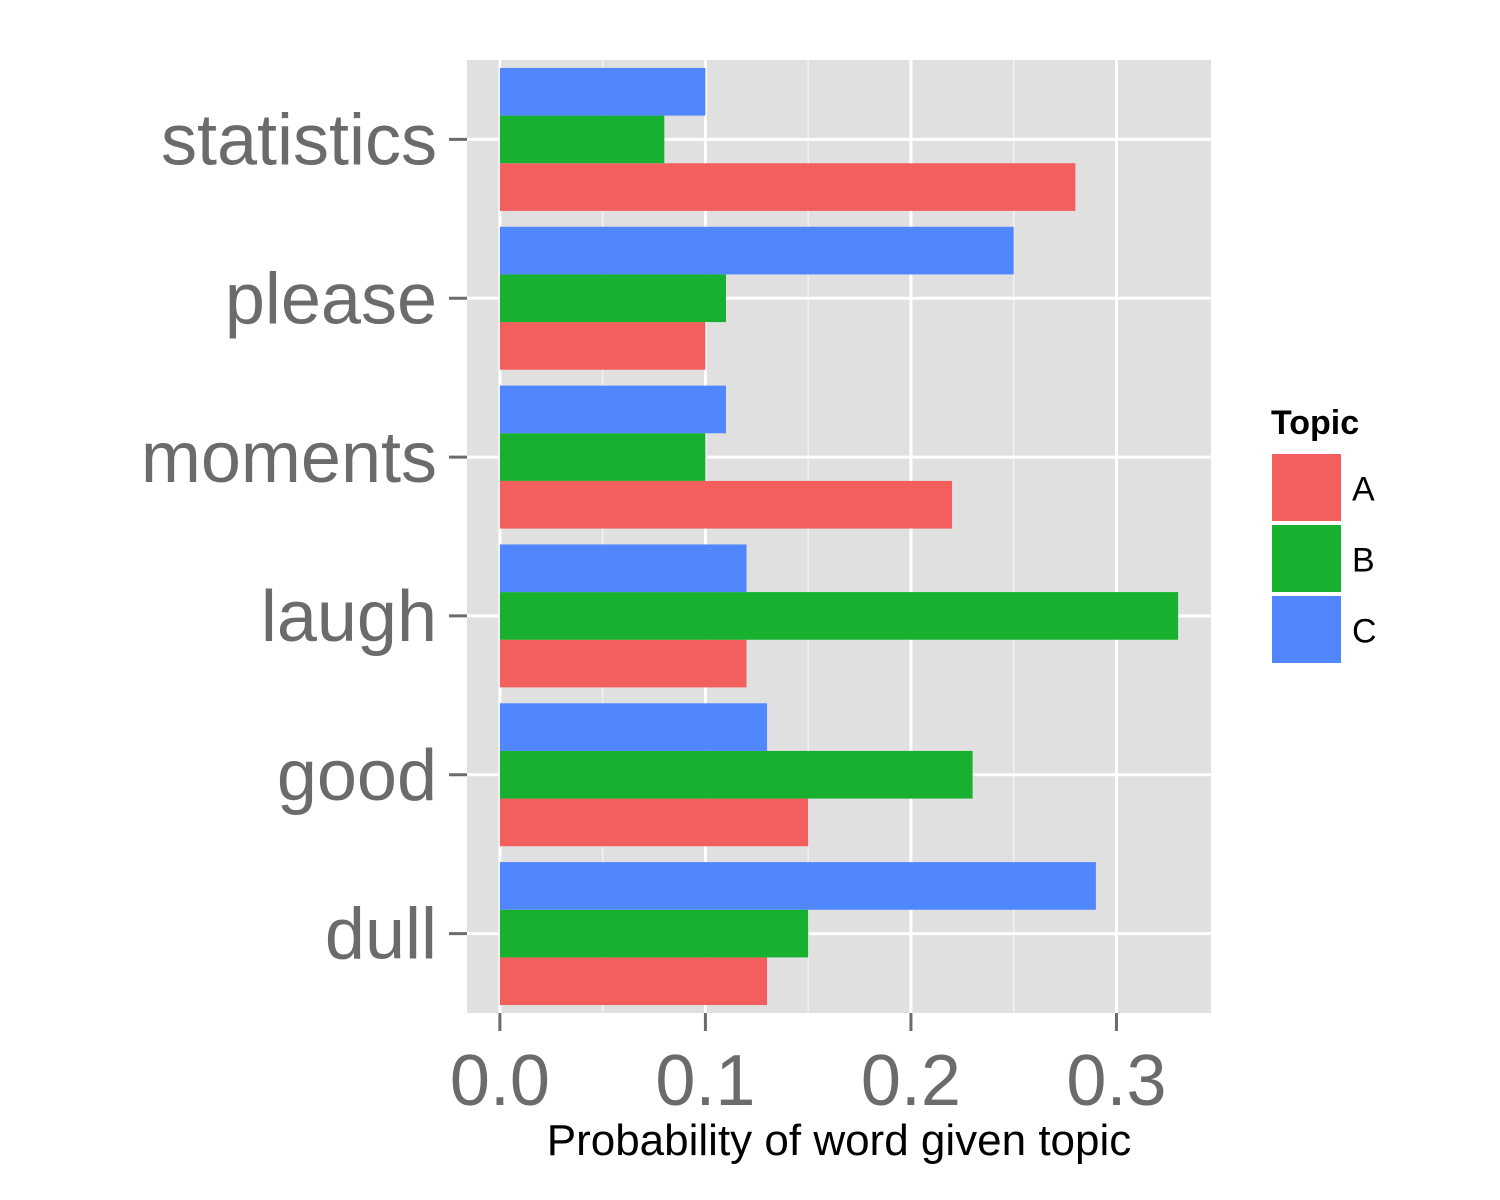  Describe the element at coordinates (1306, 558) in the screenshot. I see `legend-key-B` at that location.